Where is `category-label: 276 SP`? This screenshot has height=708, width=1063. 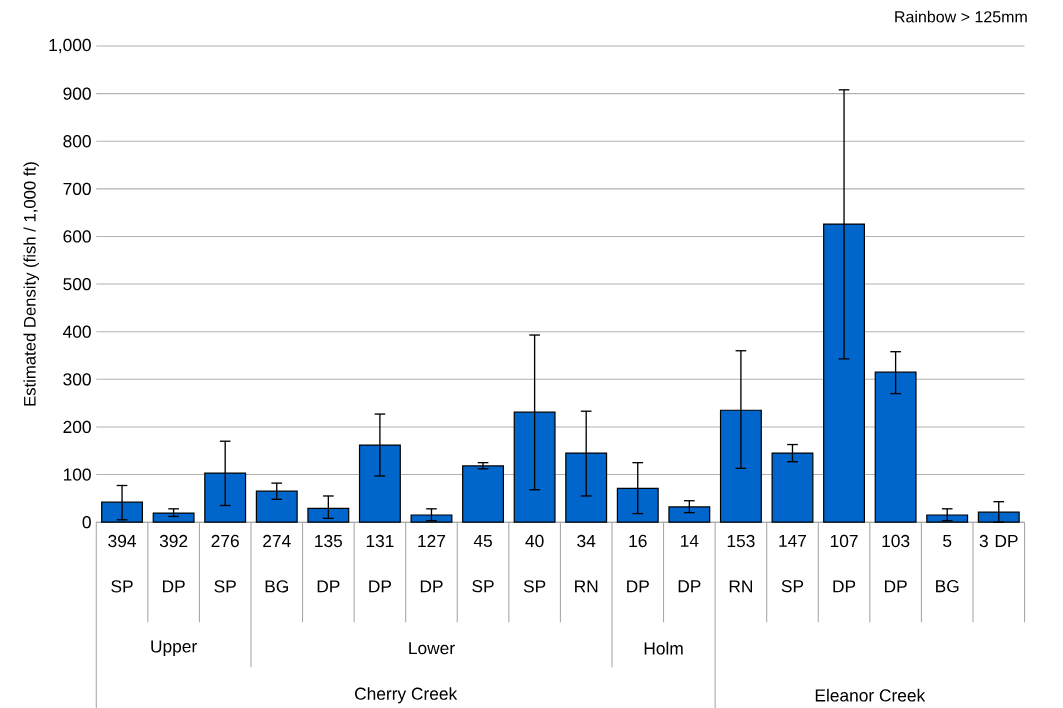
category-label: 276 SP is located at coordinates (225, 563).